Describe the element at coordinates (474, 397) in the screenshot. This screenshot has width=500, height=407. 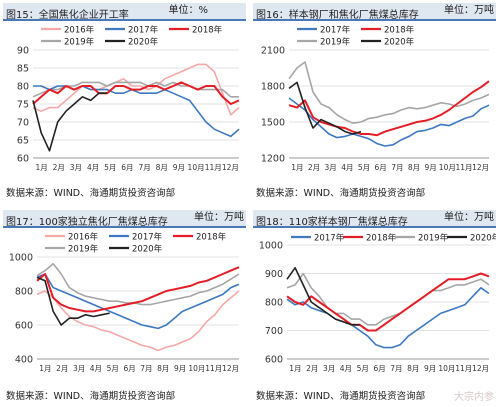
I see `watermark-label: 大宗内参` at that location.